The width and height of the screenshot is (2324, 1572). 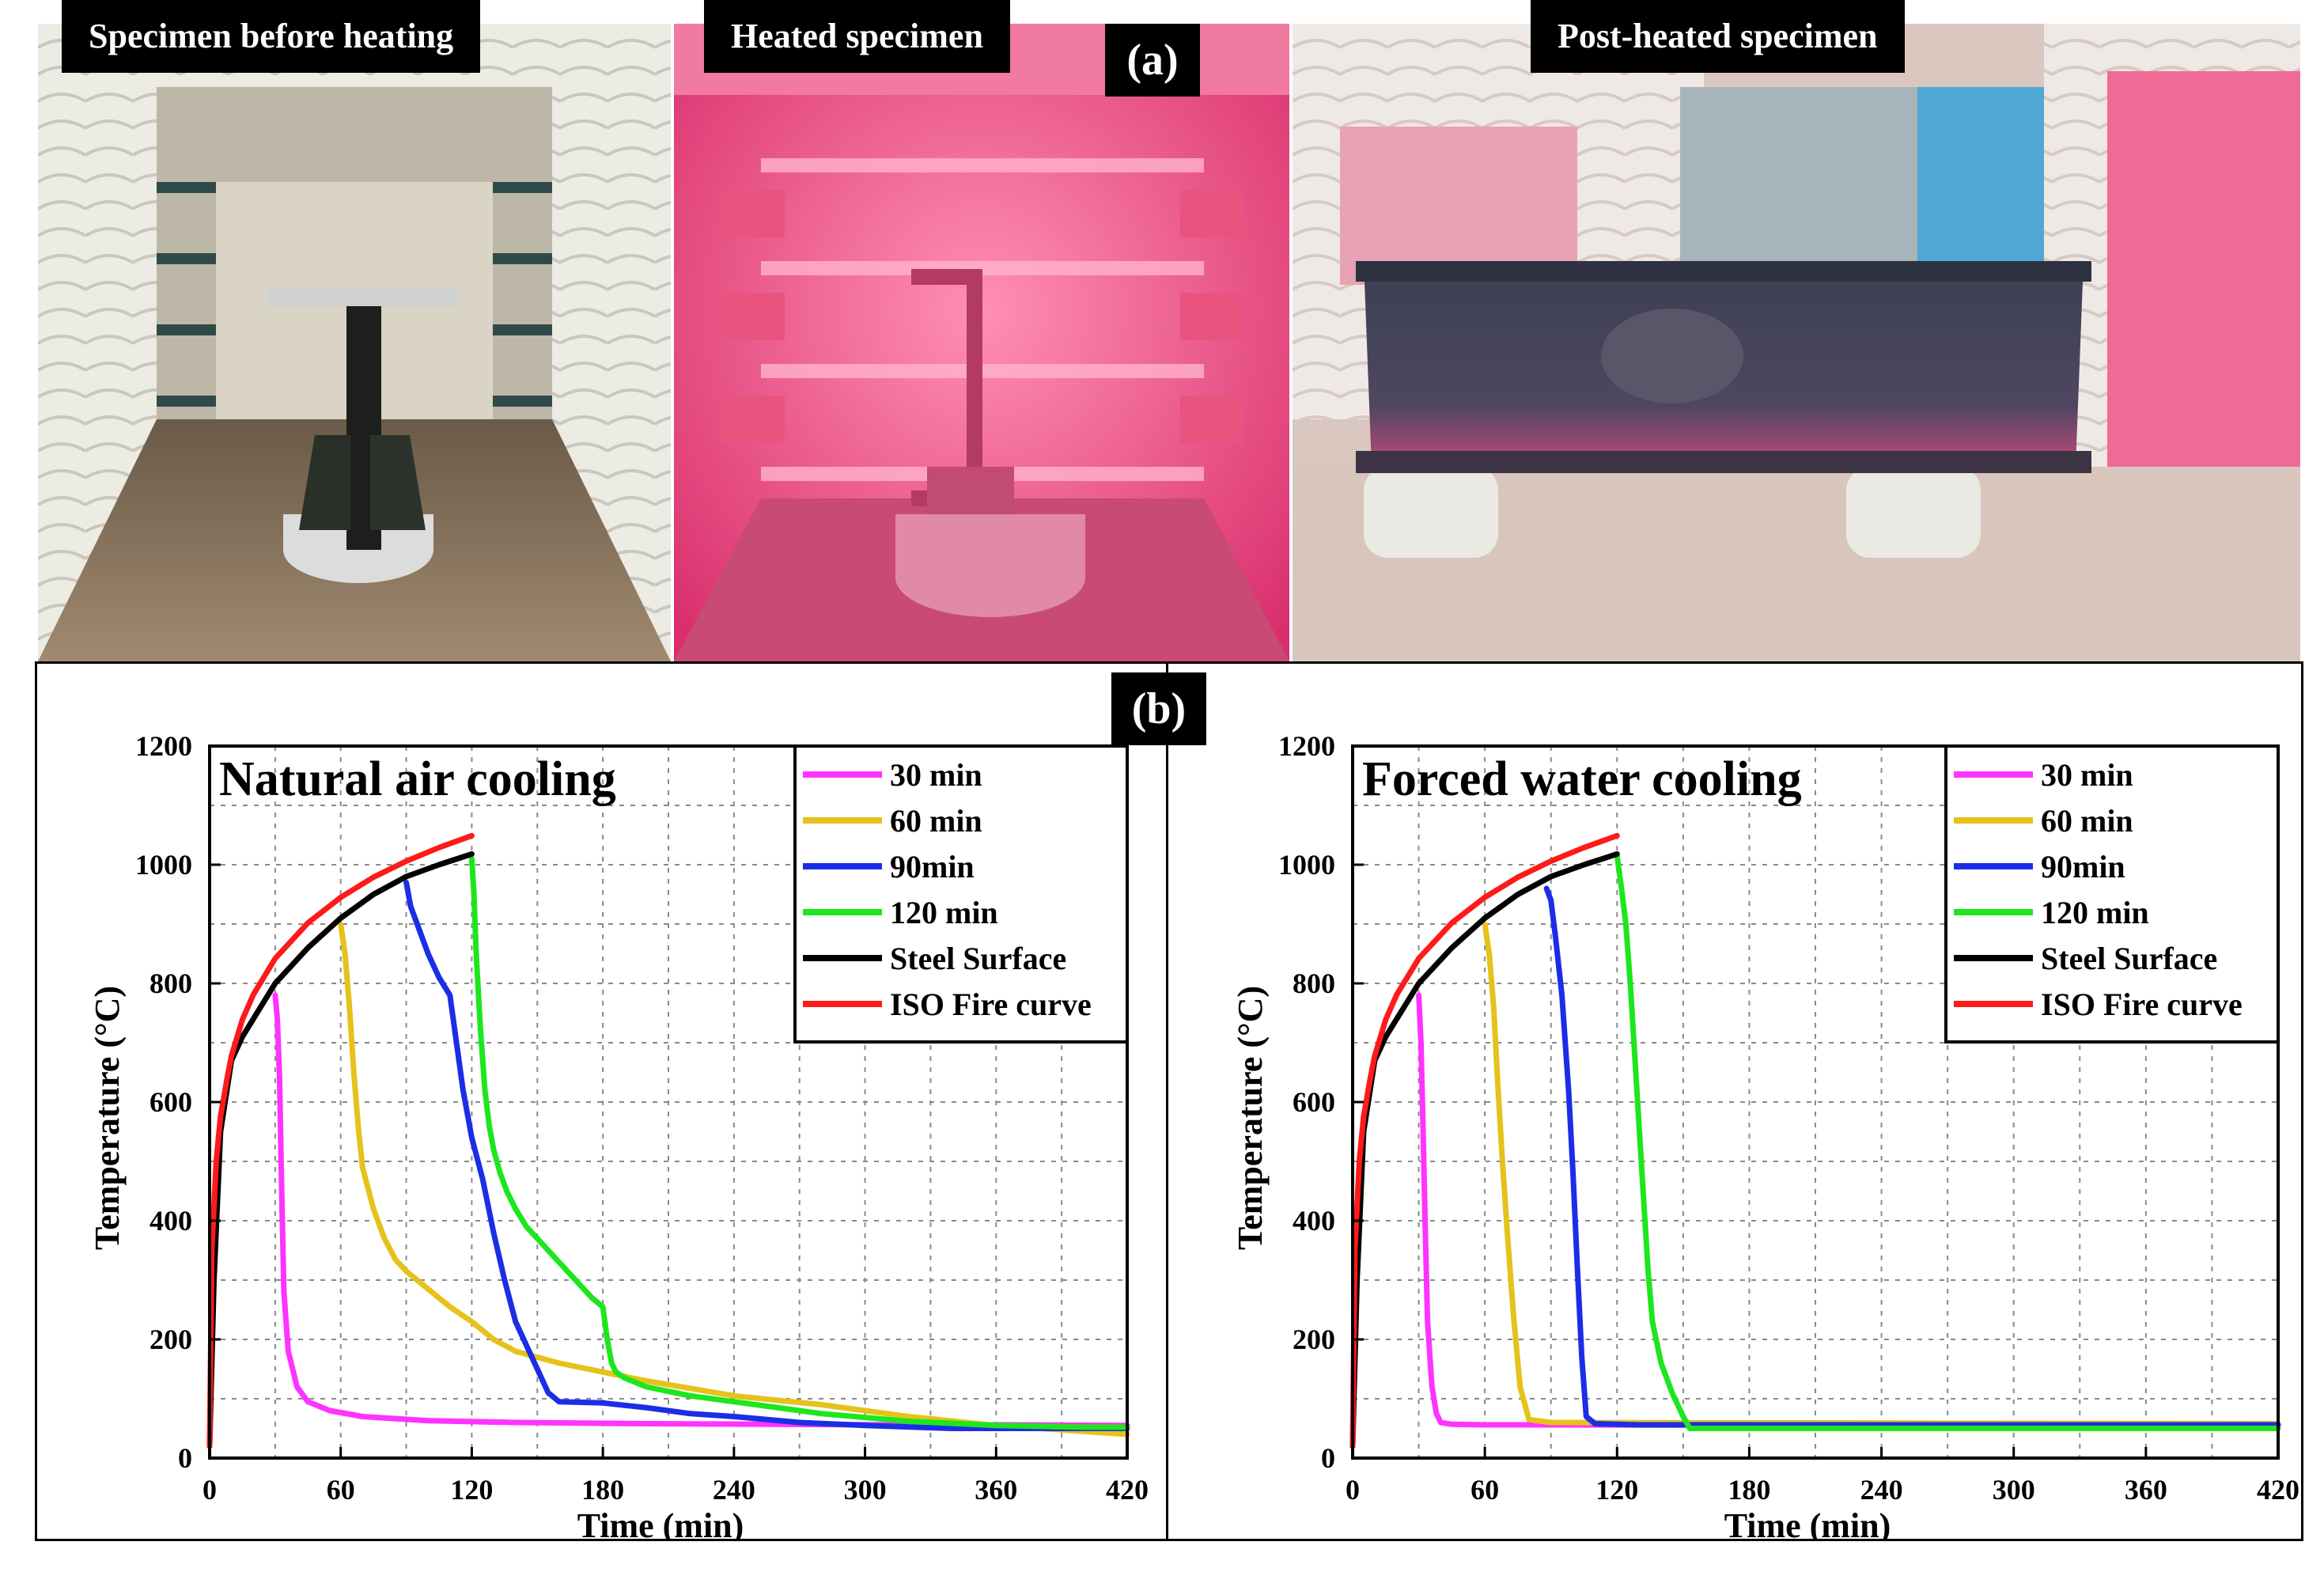 What do you see at coordinates (417, 779) in the screenshot?
I see `chart-title: Natural air cooling` at bounding box center [417, 779].